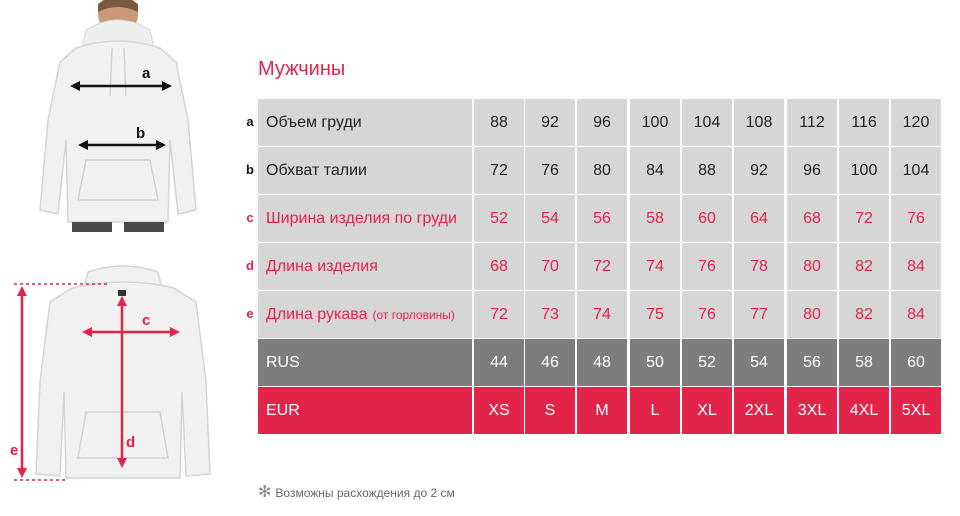 Image resolution: width=960 pixels, height=516 pixels. What do you see at coordinates (864, 122) in the screenshot?
I see `table-cell: 116` at bounding box center [864, 122].